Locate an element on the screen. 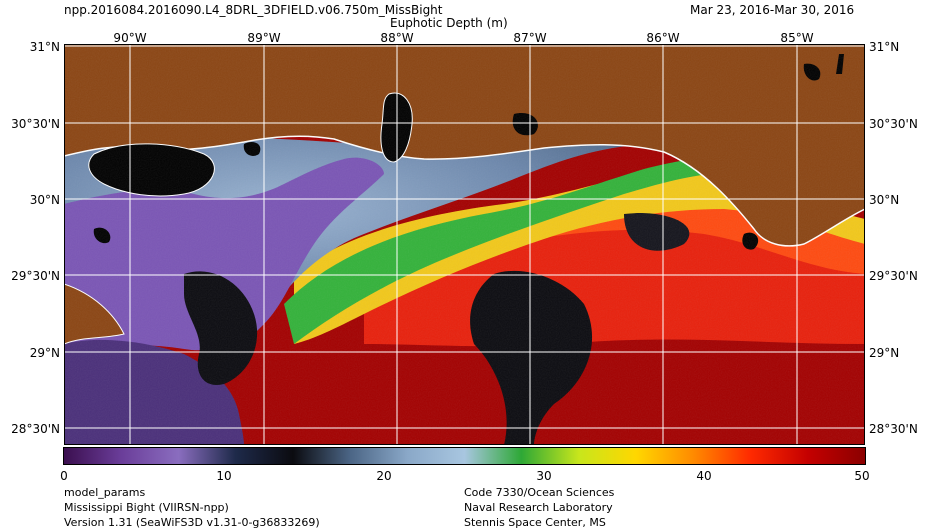 The image size is (928, 531). parameter-title: Euphotic Depth (m) is located at coordinates (449, 23).